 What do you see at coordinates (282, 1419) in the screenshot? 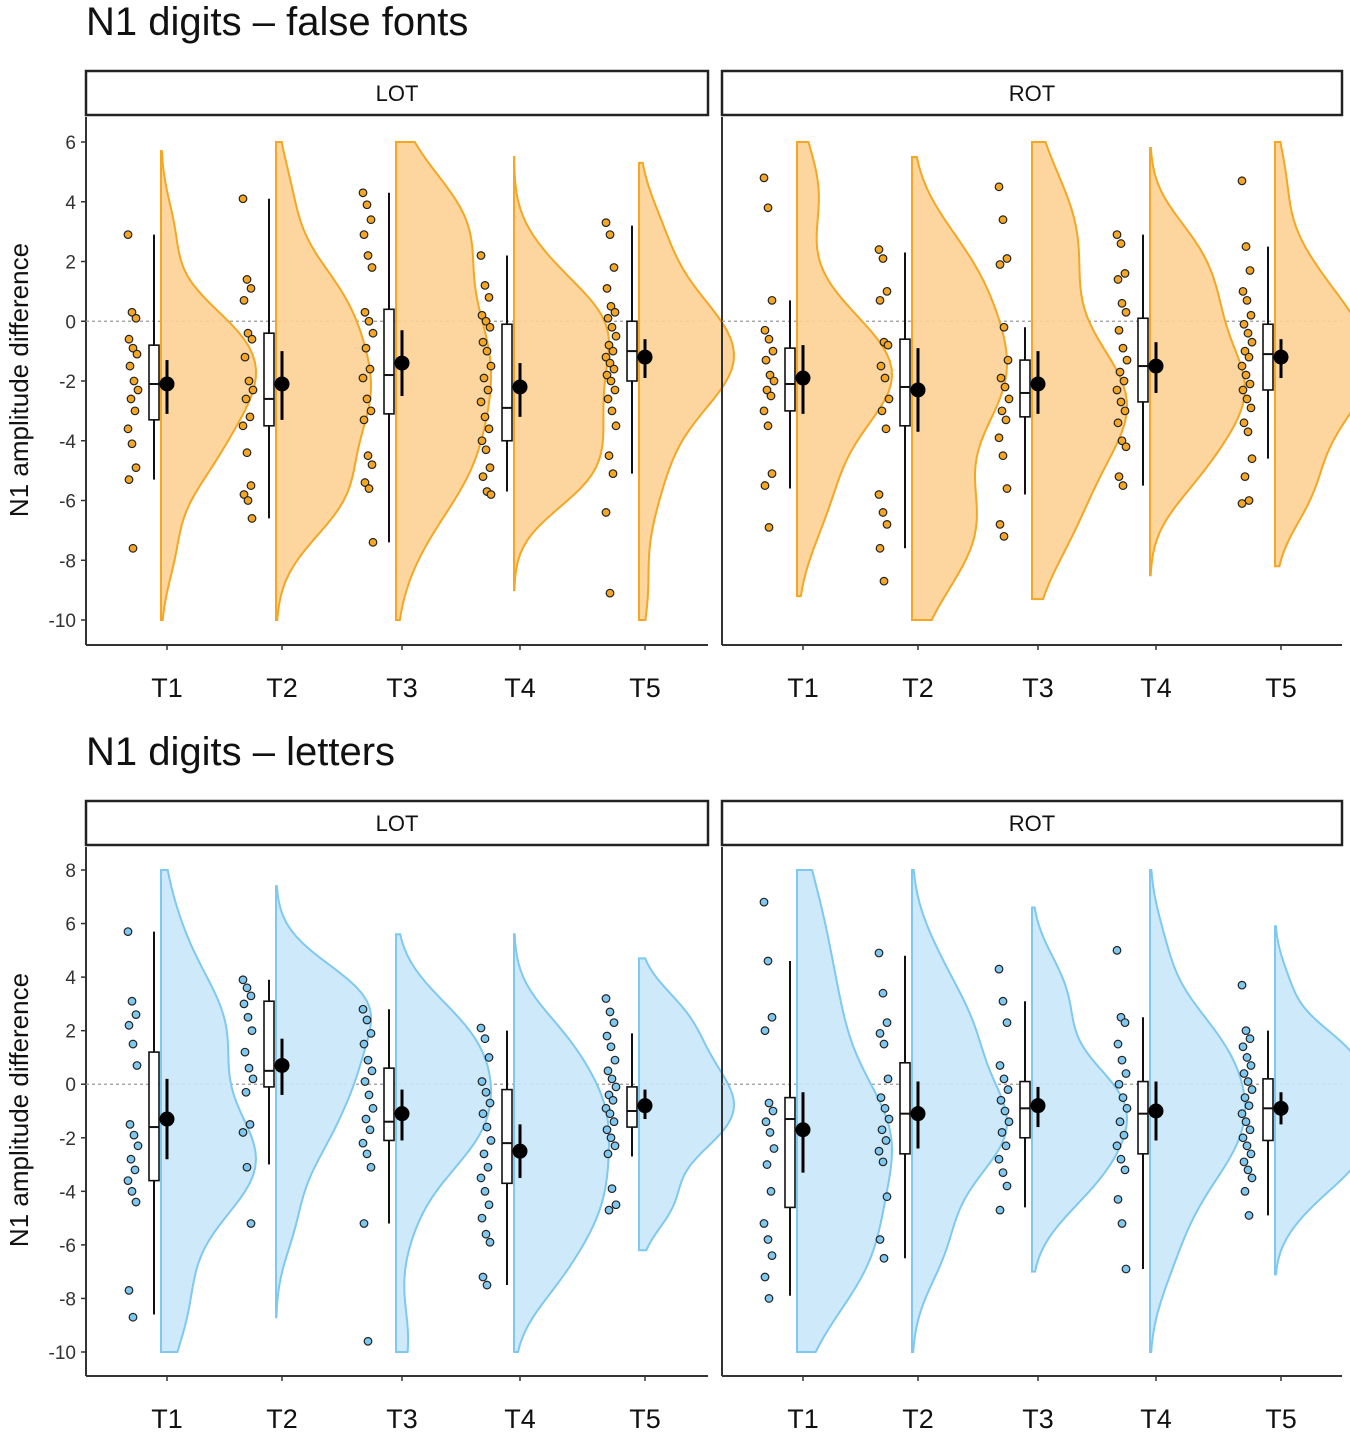
I see `x-tick-label: T2` at bounding box center [282, 1419].